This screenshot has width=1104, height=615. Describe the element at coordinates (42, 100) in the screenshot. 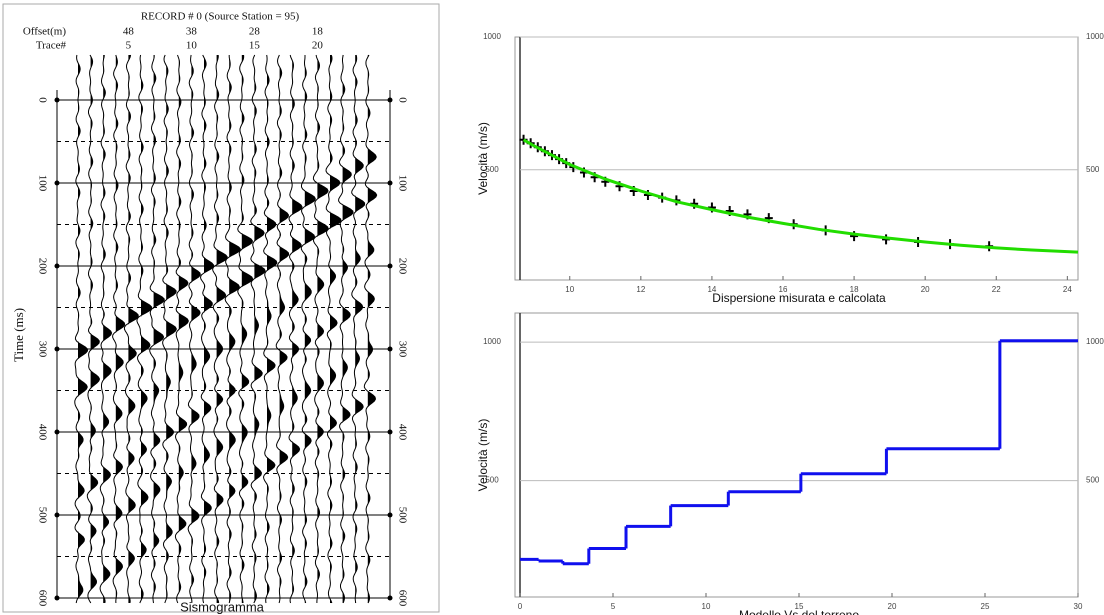

I see `y-tick-label: 0` at that location.